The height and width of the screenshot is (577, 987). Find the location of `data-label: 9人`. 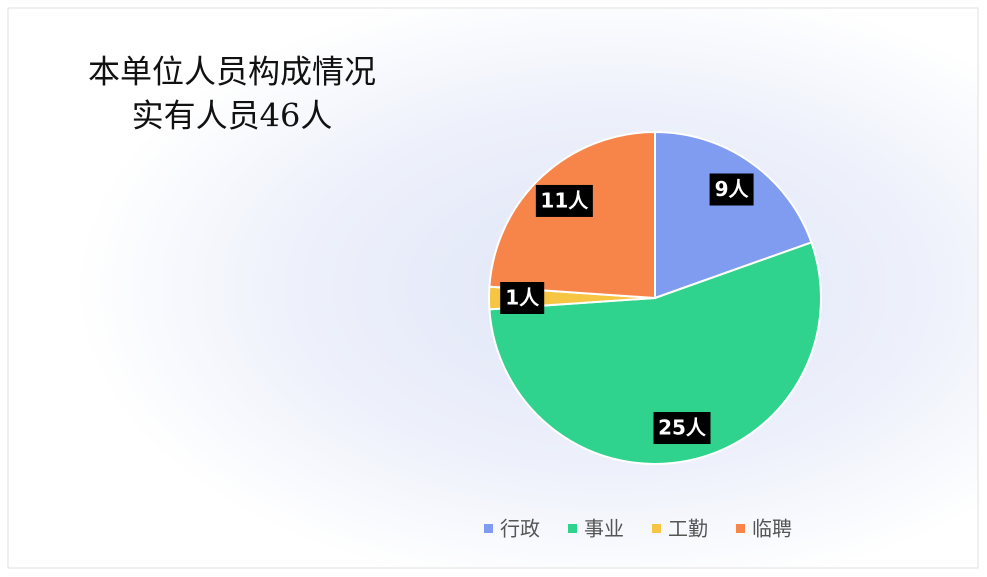

data-label: 9人 is located at coordinates (731, 189).